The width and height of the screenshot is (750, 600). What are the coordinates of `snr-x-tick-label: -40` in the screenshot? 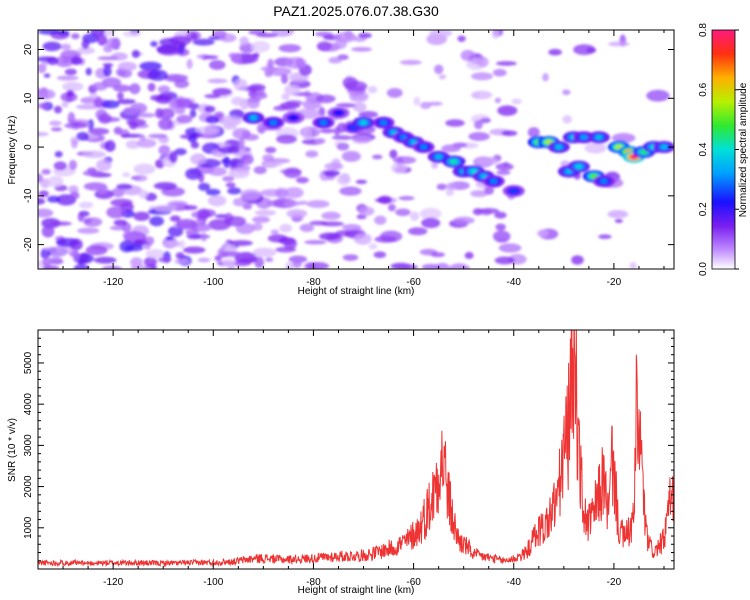 It's located at (514, 582).